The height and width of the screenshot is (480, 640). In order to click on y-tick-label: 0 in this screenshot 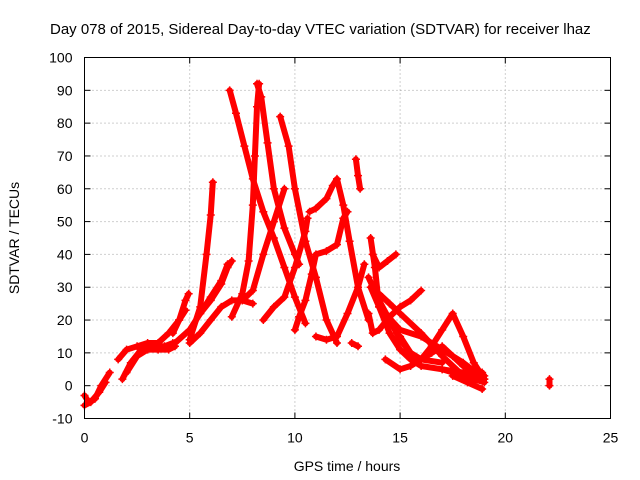, I will do `click(69, 386)`.